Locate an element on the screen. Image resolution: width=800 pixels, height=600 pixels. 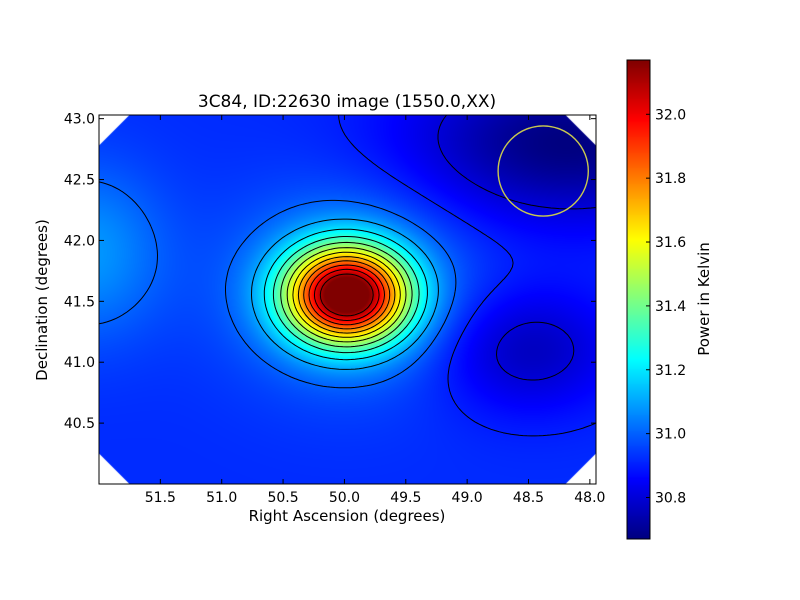
colorbar-tick-label: 30.8 is located at coordinates (670, 498).